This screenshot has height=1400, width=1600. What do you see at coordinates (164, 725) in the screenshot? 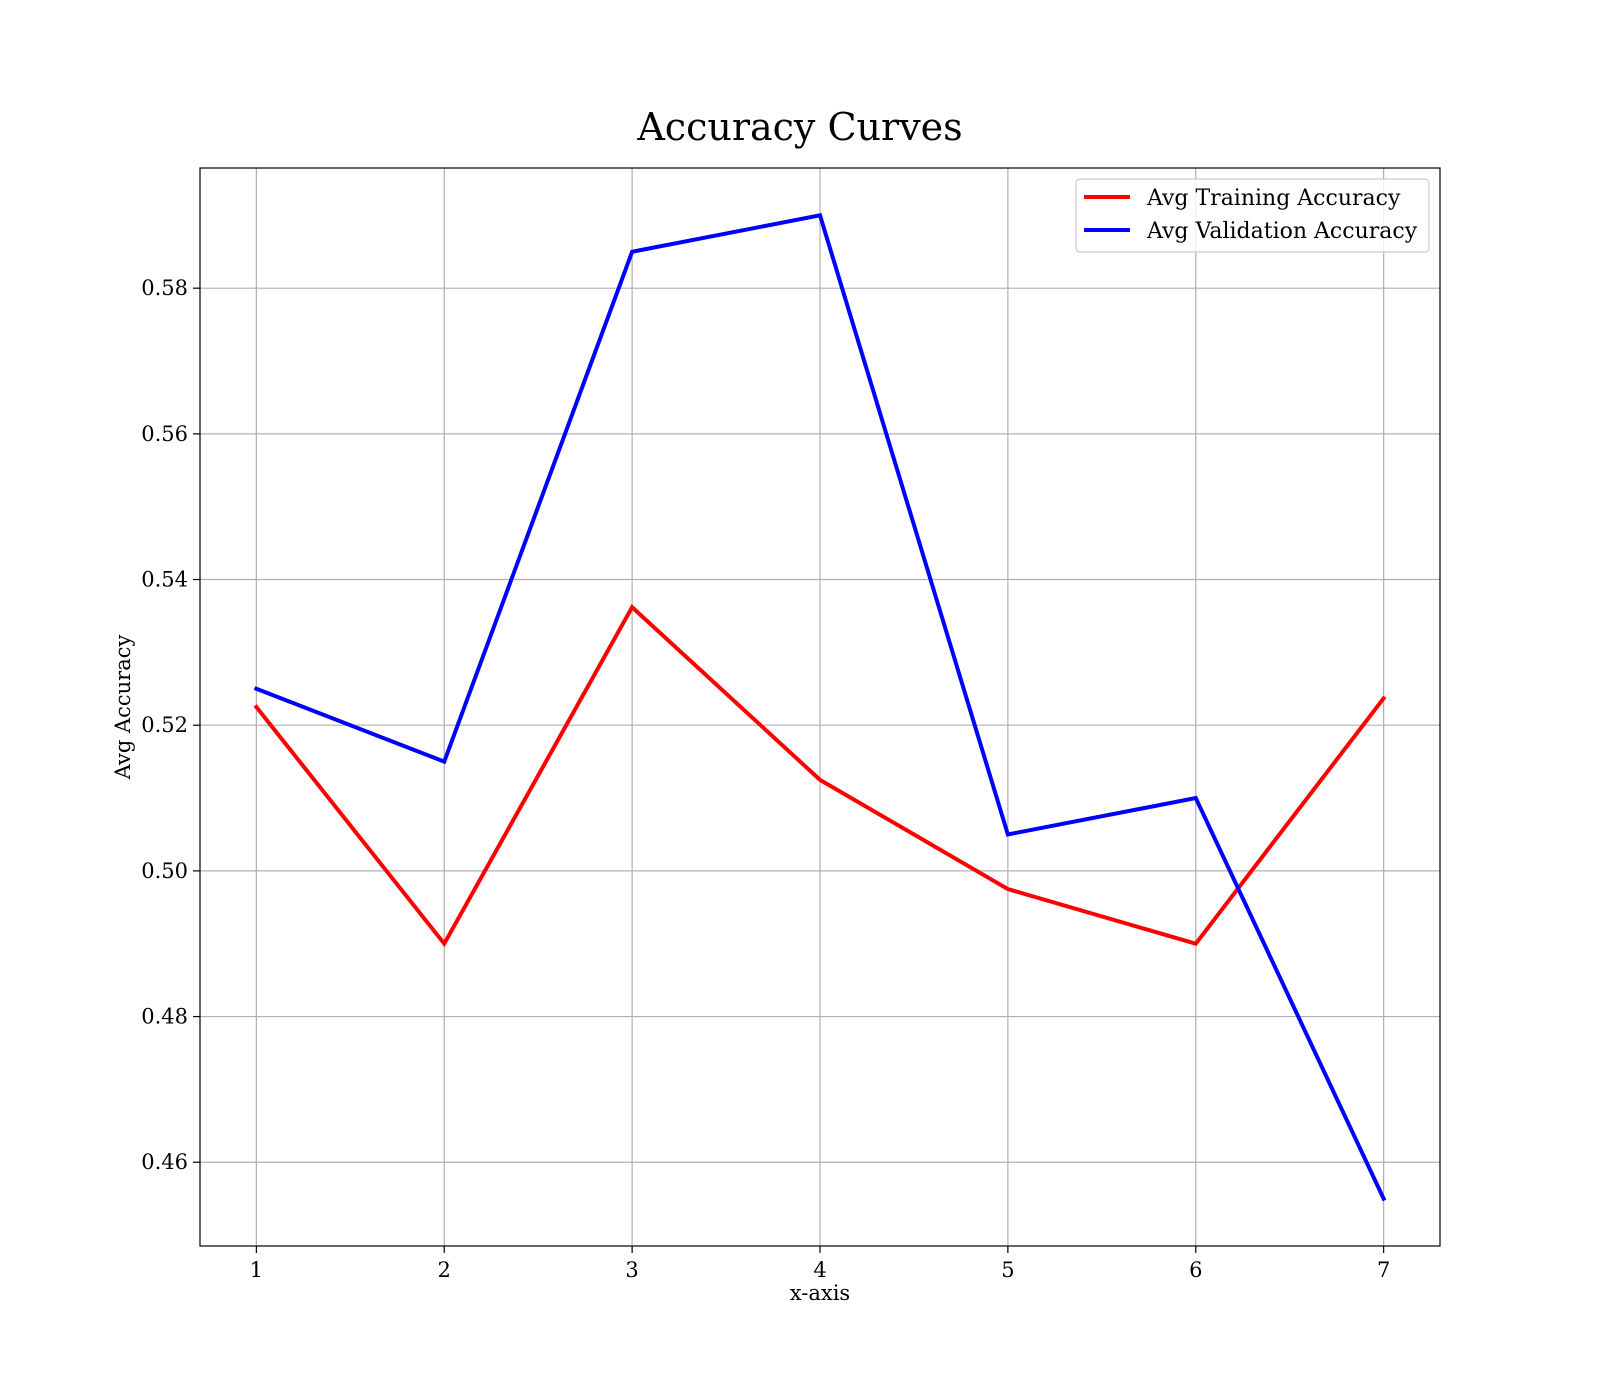
I see `y-tick-label-3: 0.52` at bounding box center [164, 725].